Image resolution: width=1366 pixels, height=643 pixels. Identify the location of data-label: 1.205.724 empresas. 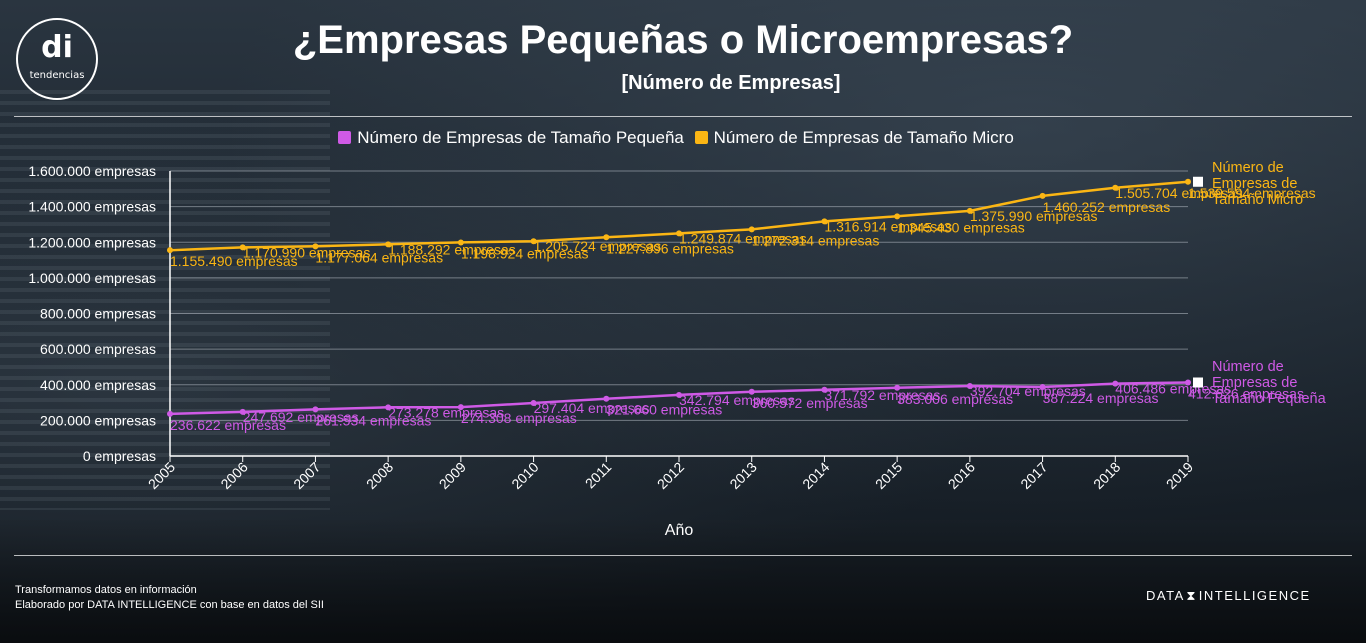
(598, 246).